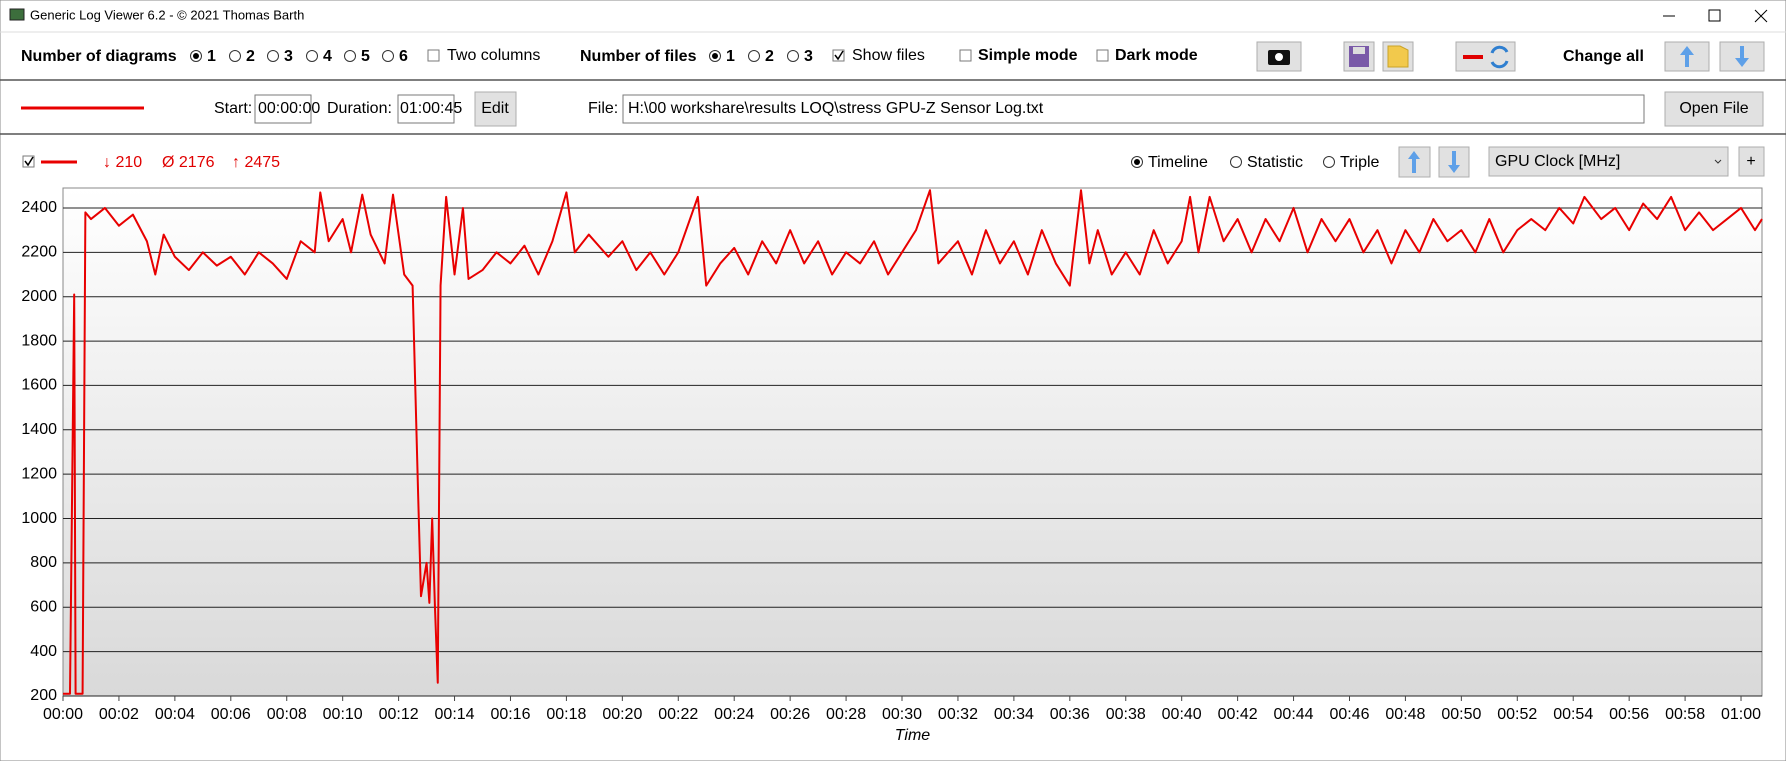  I want to click on x-tick-label: 00:12, so click(399, 714).